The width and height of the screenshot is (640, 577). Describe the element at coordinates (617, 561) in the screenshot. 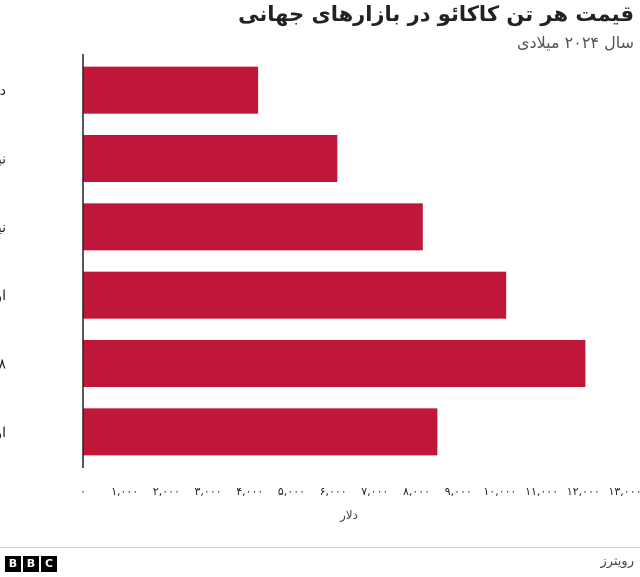

I see `source-label: رویترز` at that location.